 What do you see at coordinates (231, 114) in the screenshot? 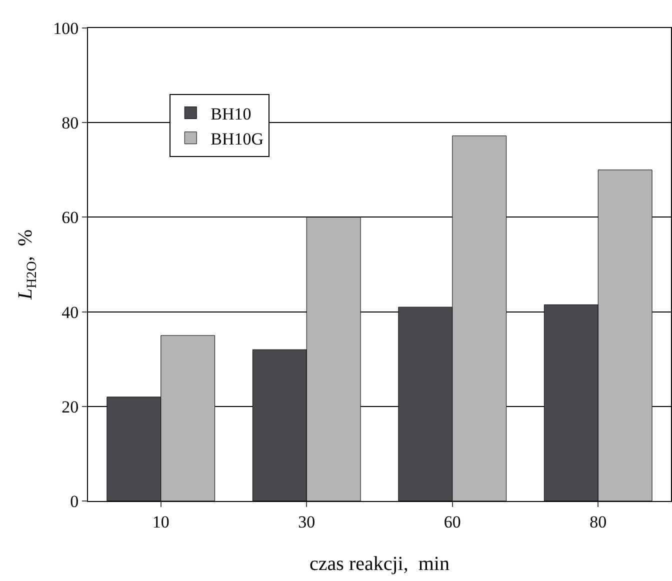
I see `legend-label: BH10` at bounding box center [231, 114].